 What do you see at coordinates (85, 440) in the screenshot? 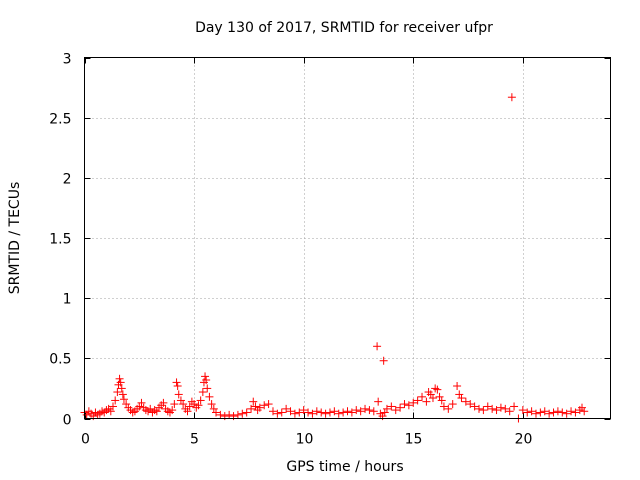
I see `x-tick-label: 0` at bounding box center [85, 440].